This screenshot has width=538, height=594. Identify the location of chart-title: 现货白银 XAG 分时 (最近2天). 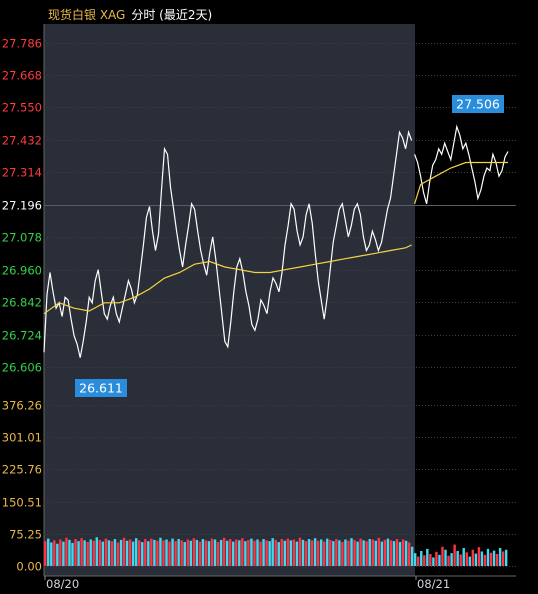
(130, 14).